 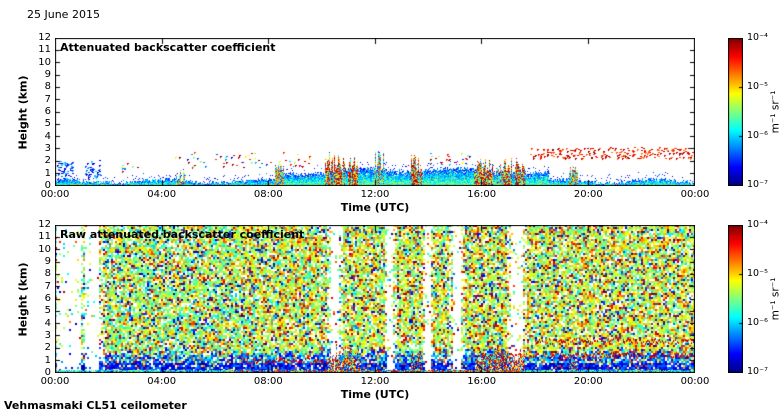 I want to click on colorbar-raw: m⁻¹ sr⁻¹ 10⁻⁴ 10⁻⁵ 10⁻⁶ 10⁻⁷, so click(x=754, y=298).